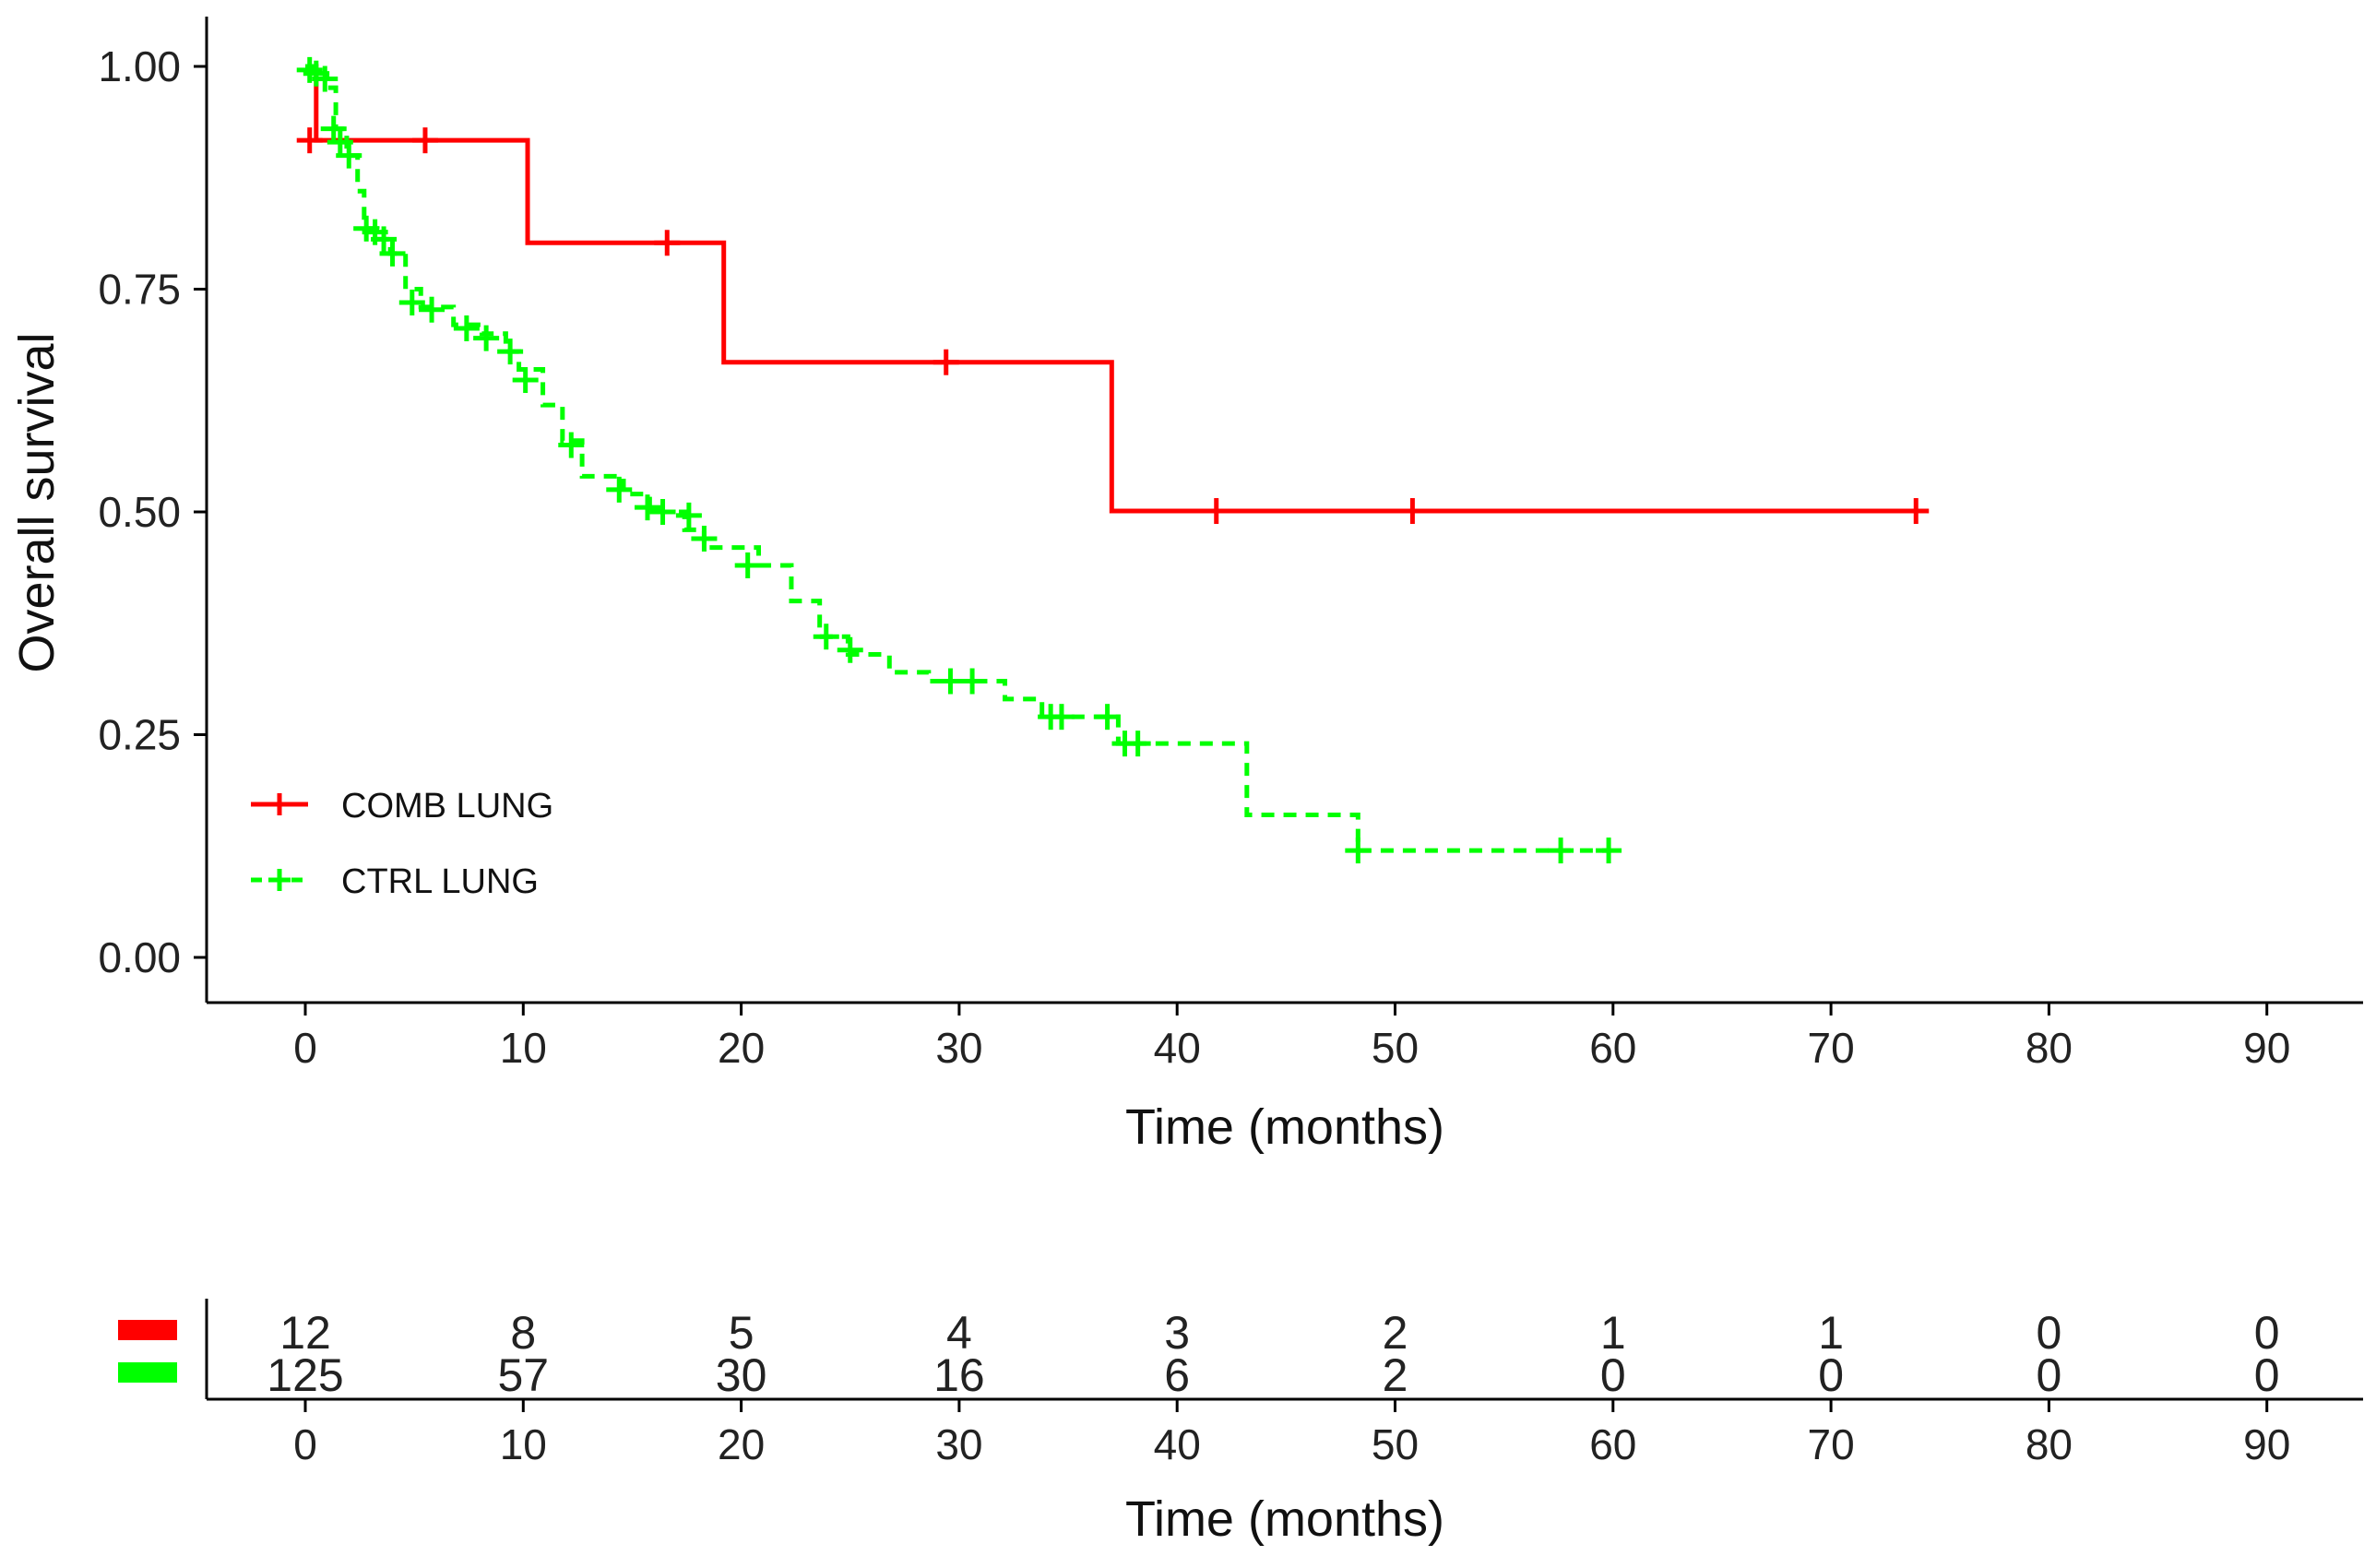  Describe the element at coordinates (147, 1372) in the screenshot. I see `risk-swatch-ctrl` at that location.